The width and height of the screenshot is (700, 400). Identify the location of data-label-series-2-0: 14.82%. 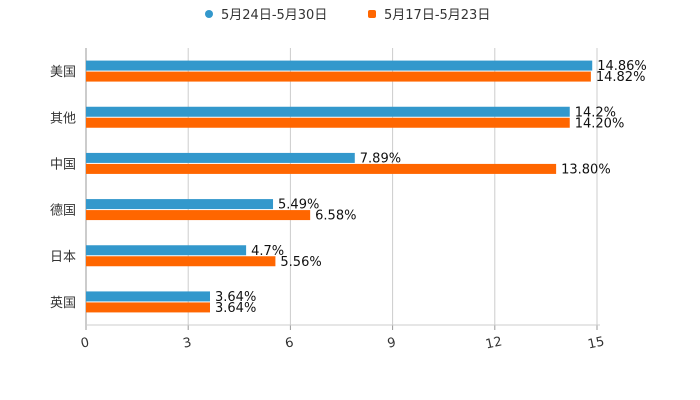
(621, 77).